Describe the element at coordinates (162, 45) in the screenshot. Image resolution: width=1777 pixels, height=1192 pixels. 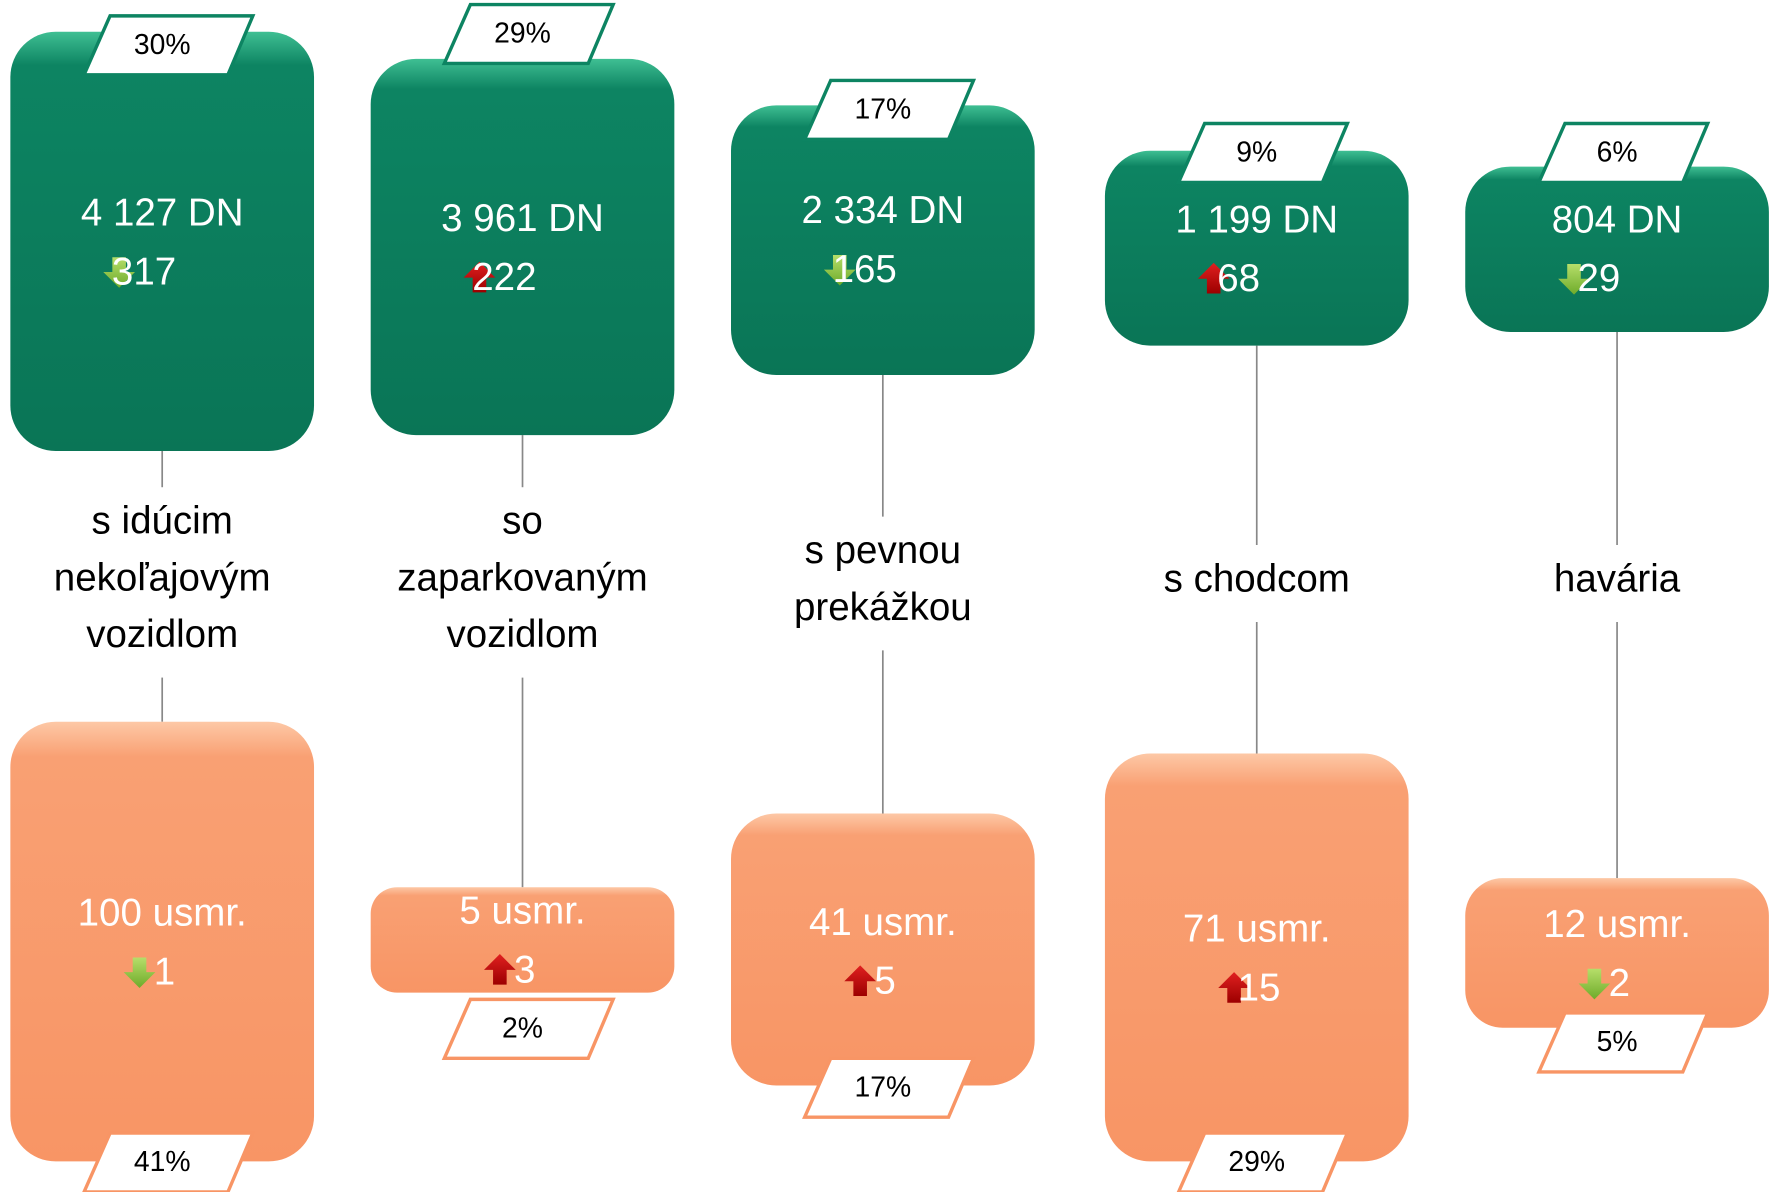
I see `share-label: 30%` at that location.